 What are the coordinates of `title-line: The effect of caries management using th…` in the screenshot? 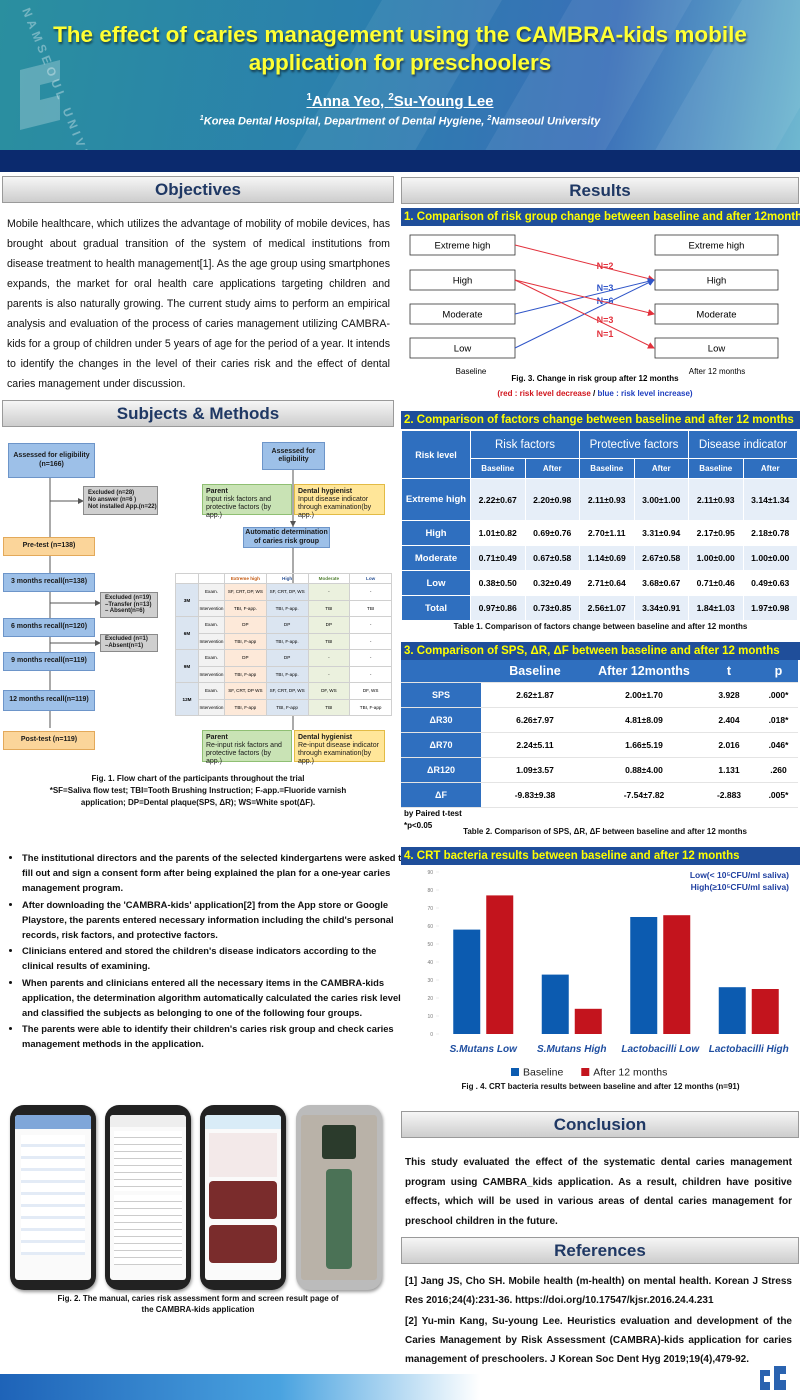 It's located at (400, 34).